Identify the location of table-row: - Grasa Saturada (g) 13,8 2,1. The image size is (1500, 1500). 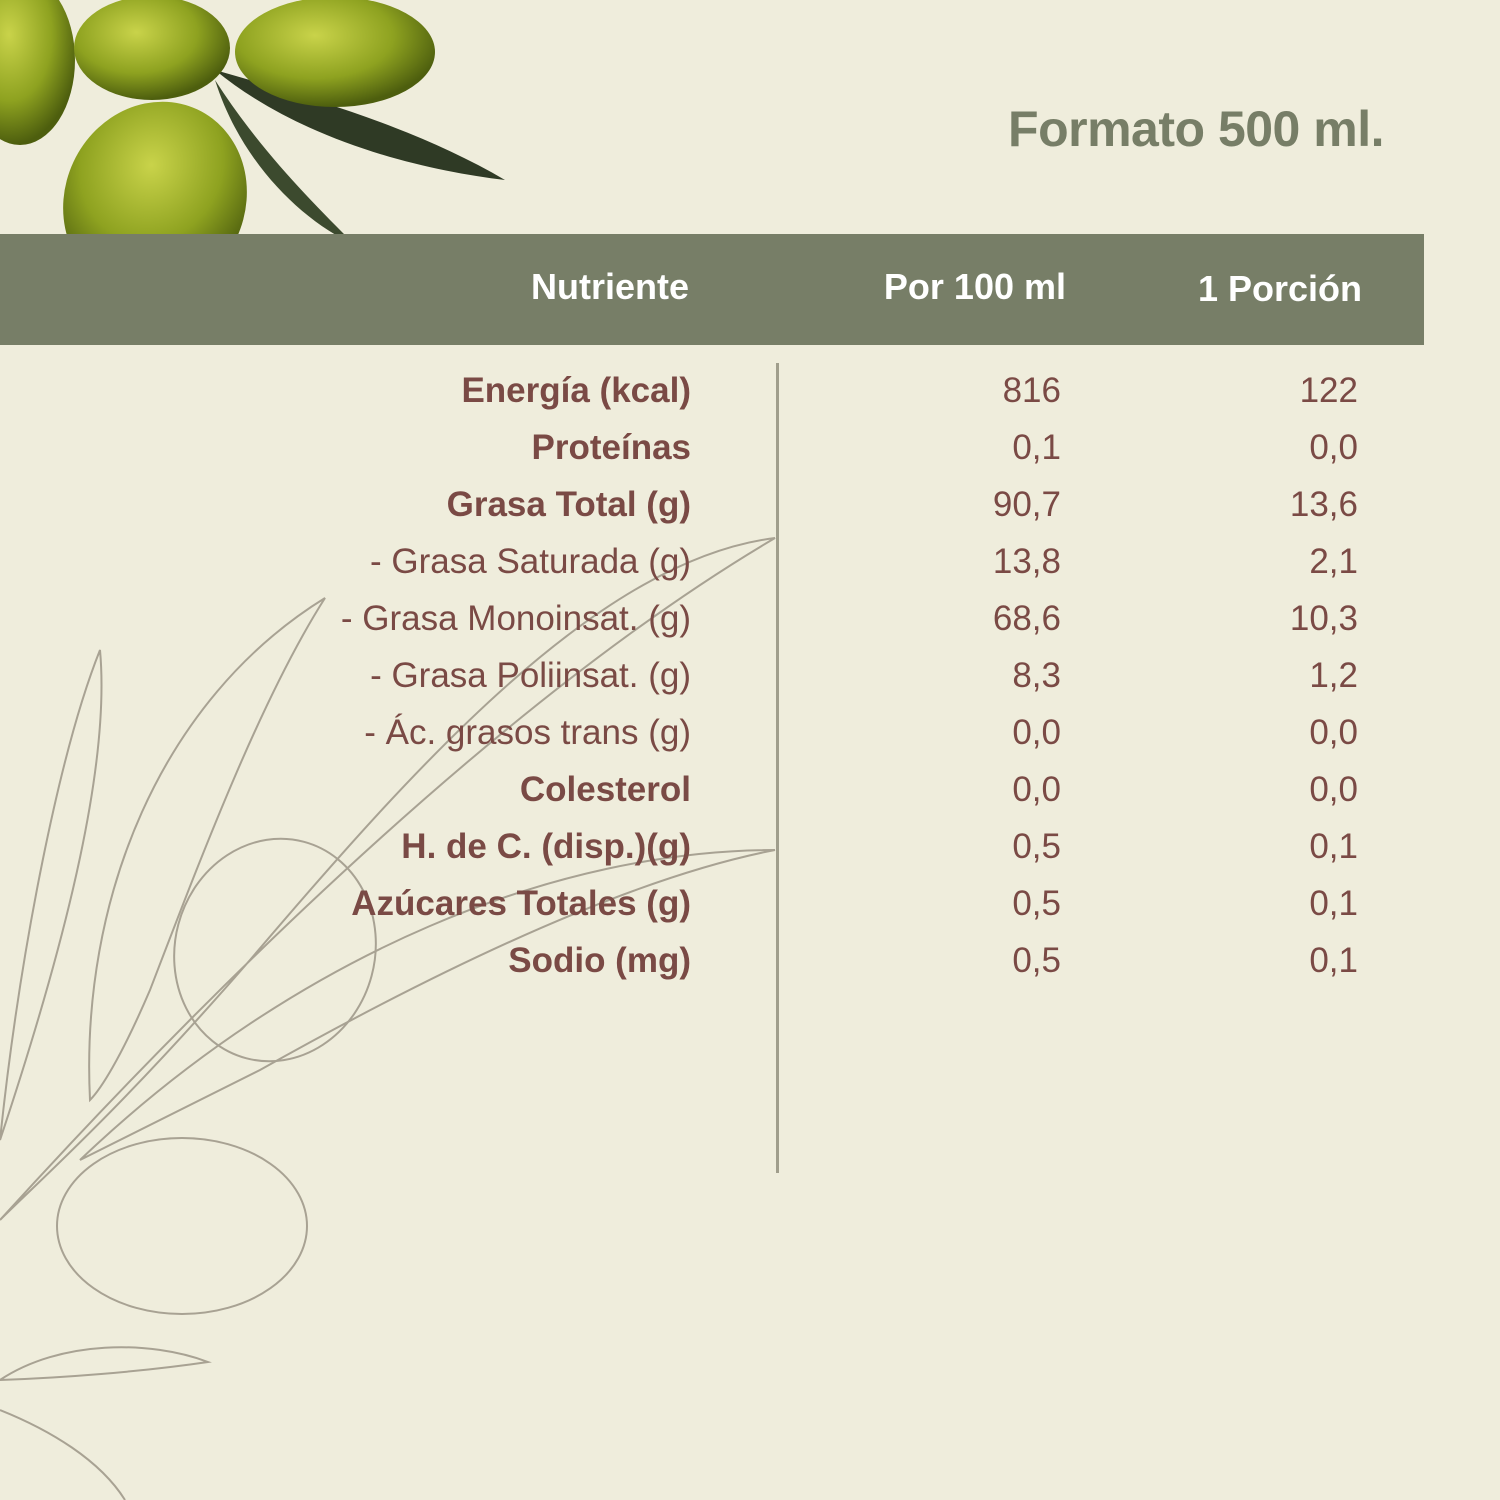
(750, 570).